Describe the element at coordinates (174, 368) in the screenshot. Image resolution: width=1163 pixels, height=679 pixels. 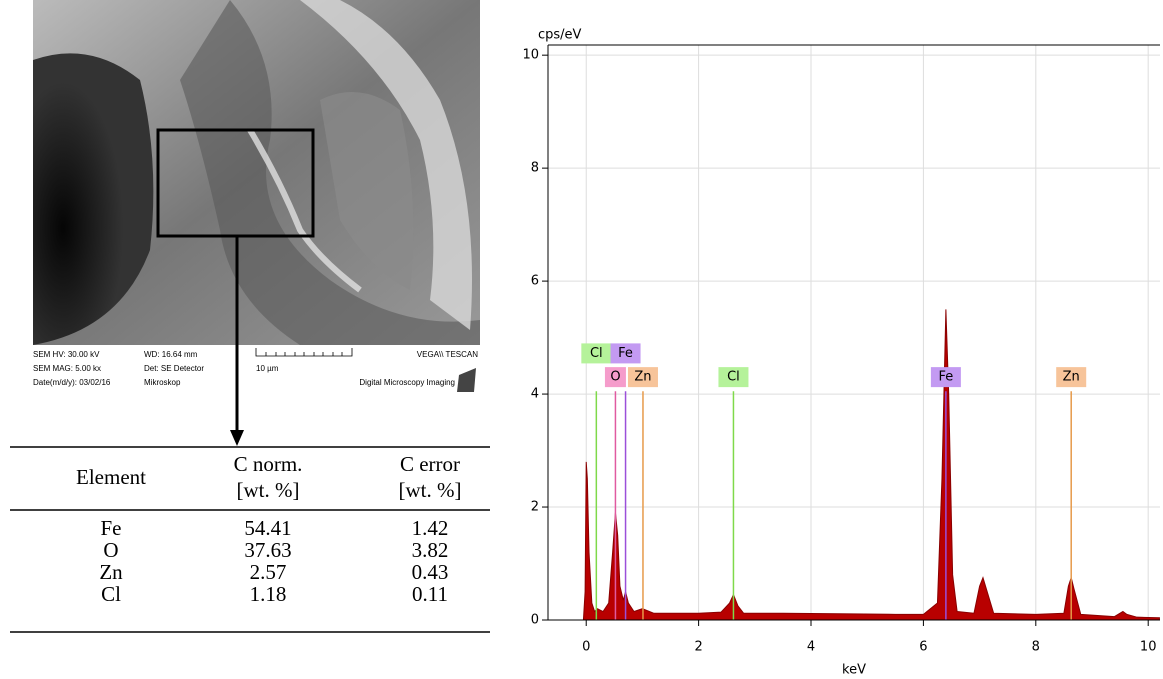
I see `sem-det: Det: SE Detector` at that location.